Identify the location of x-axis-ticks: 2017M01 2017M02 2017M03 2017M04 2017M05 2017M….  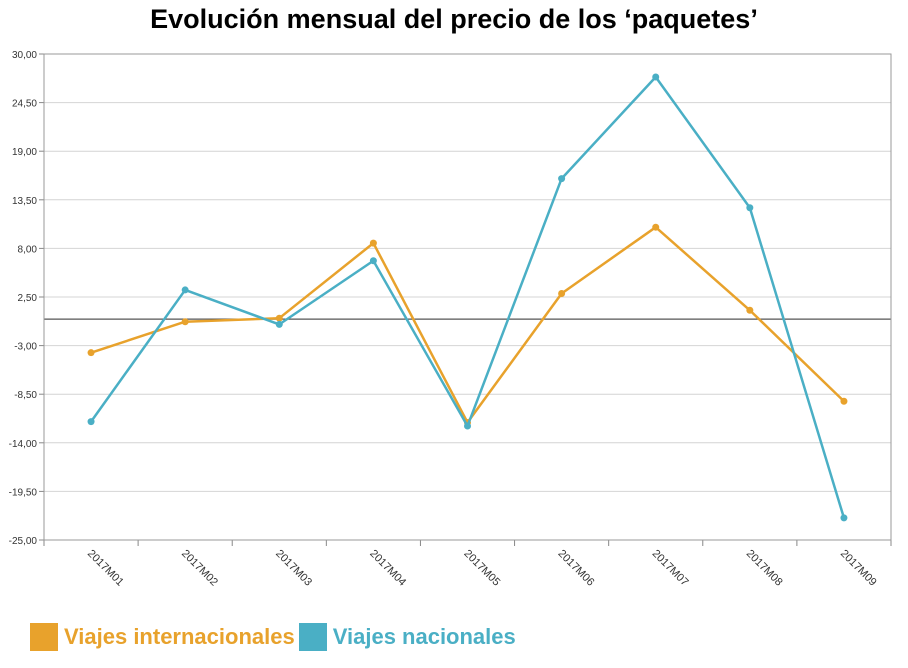
(467, 564).